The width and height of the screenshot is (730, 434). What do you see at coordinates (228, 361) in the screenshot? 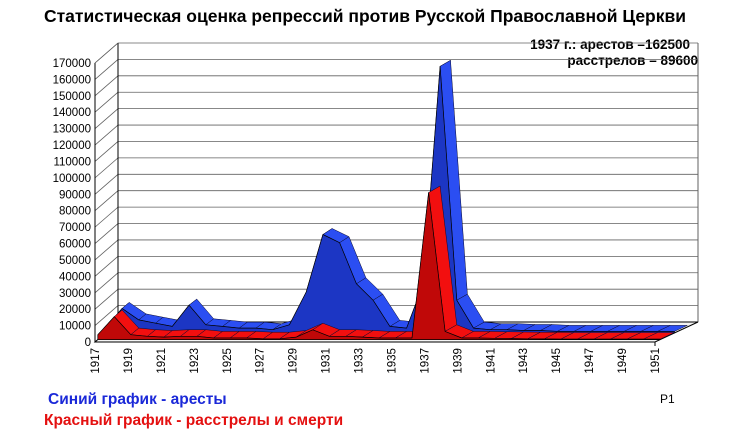
I see `x-tick-label-1925: 1925` at bounding box center [228, 361].